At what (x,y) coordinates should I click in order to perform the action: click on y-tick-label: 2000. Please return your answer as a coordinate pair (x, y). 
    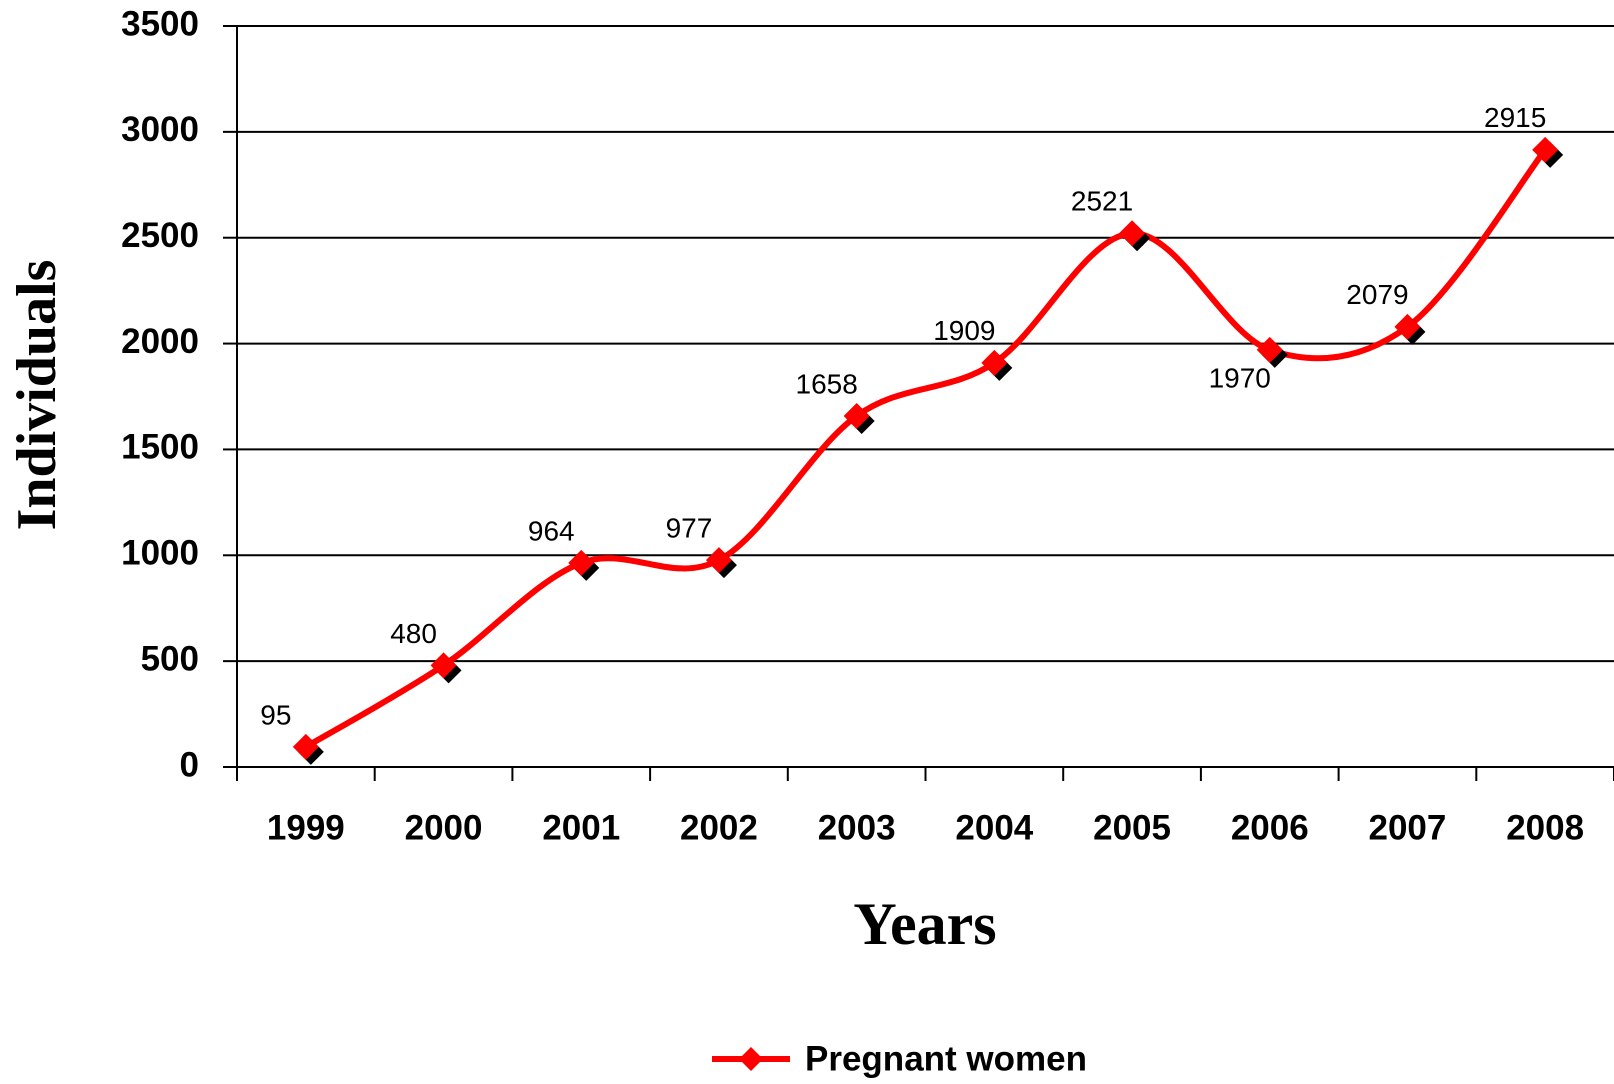
    Looking at the image, I should click on (160, 341).